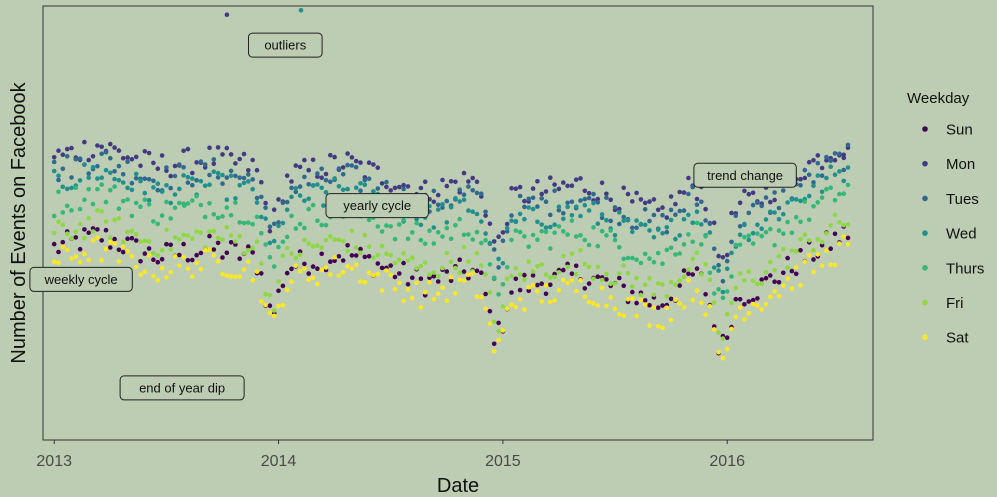 The width and height of the screenshot is (997, 497). What do you see at coordinates (285, 45) in the screenshot?
I see `annotation-box` at bounding box center [285, 45].